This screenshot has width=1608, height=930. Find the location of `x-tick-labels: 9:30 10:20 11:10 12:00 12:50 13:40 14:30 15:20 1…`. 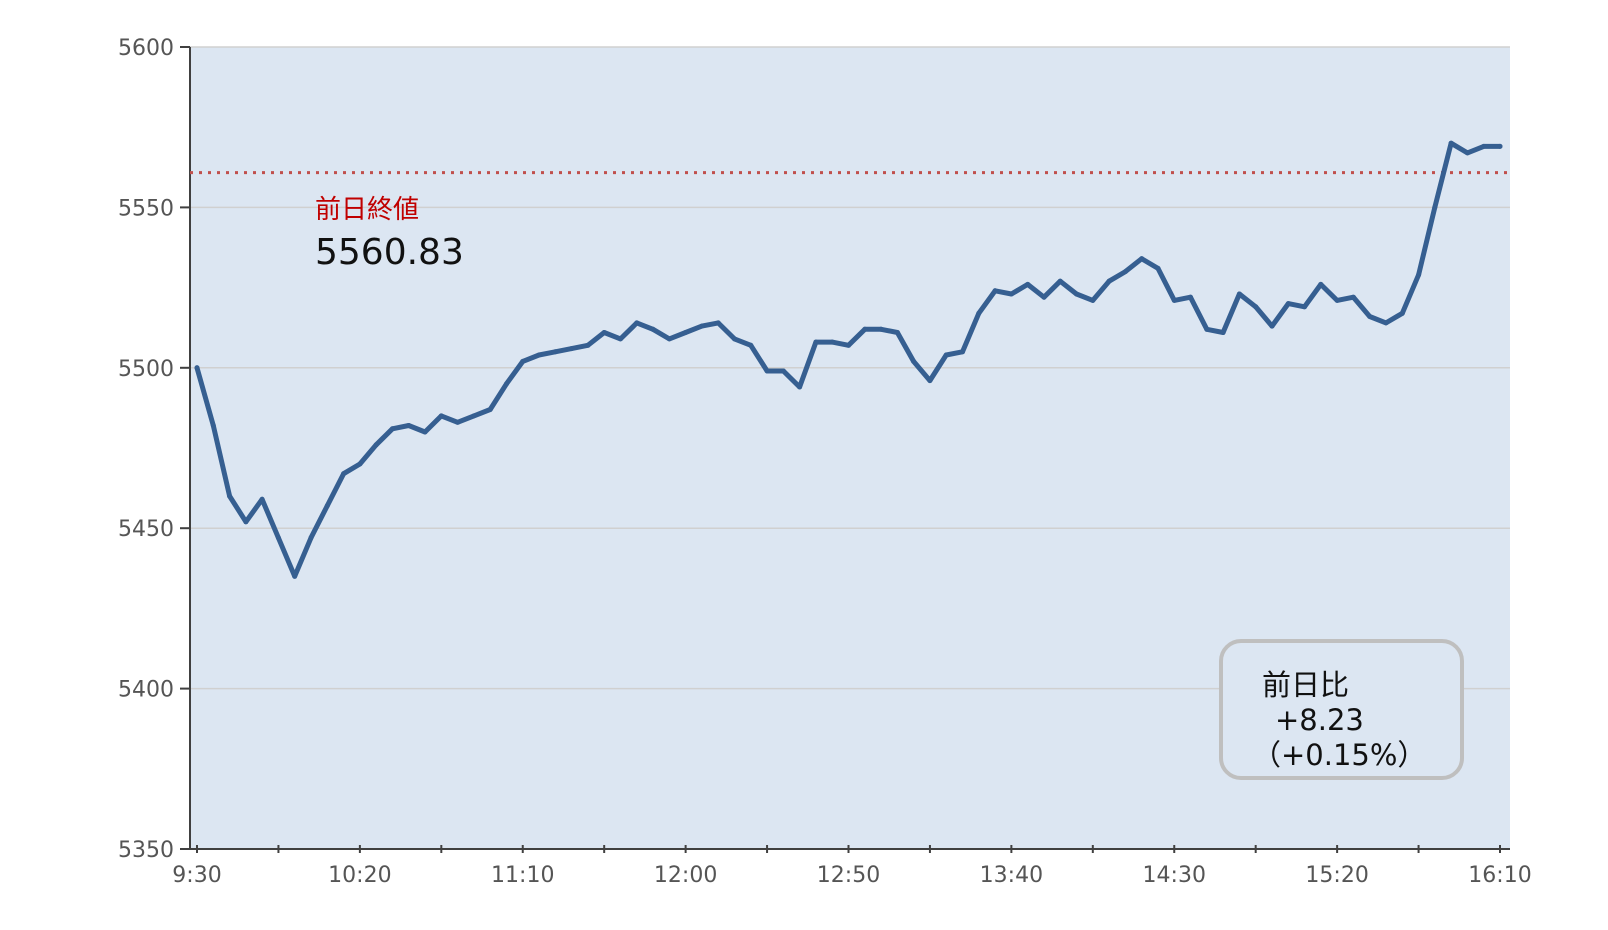

x-tick-labels: 9:30 10:20 11:10 12:00 12:50 13:40 14:30 15:20 1… is located at coordinates (852, 866).